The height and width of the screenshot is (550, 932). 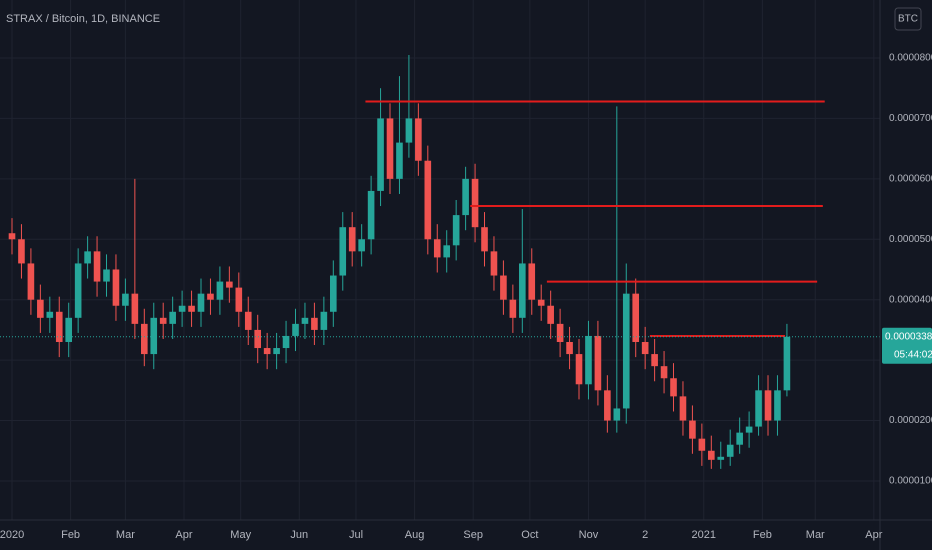 I want to click on y-tick-label: 0.00001000, so click(x=910, y=481).